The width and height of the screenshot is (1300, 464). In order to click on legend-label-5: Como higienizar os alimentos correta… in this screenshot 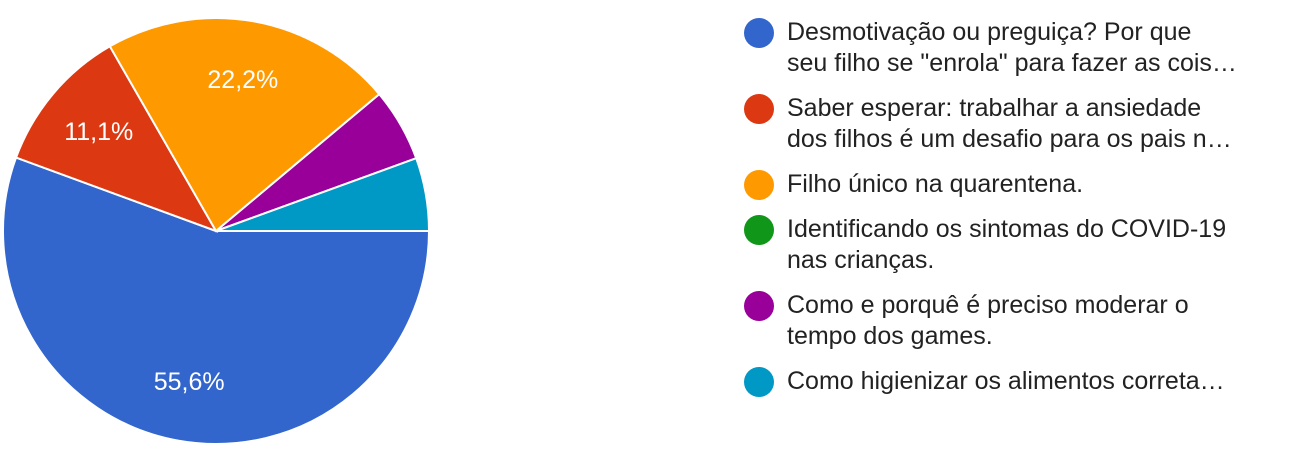, I will do `click(1006, 381)`.